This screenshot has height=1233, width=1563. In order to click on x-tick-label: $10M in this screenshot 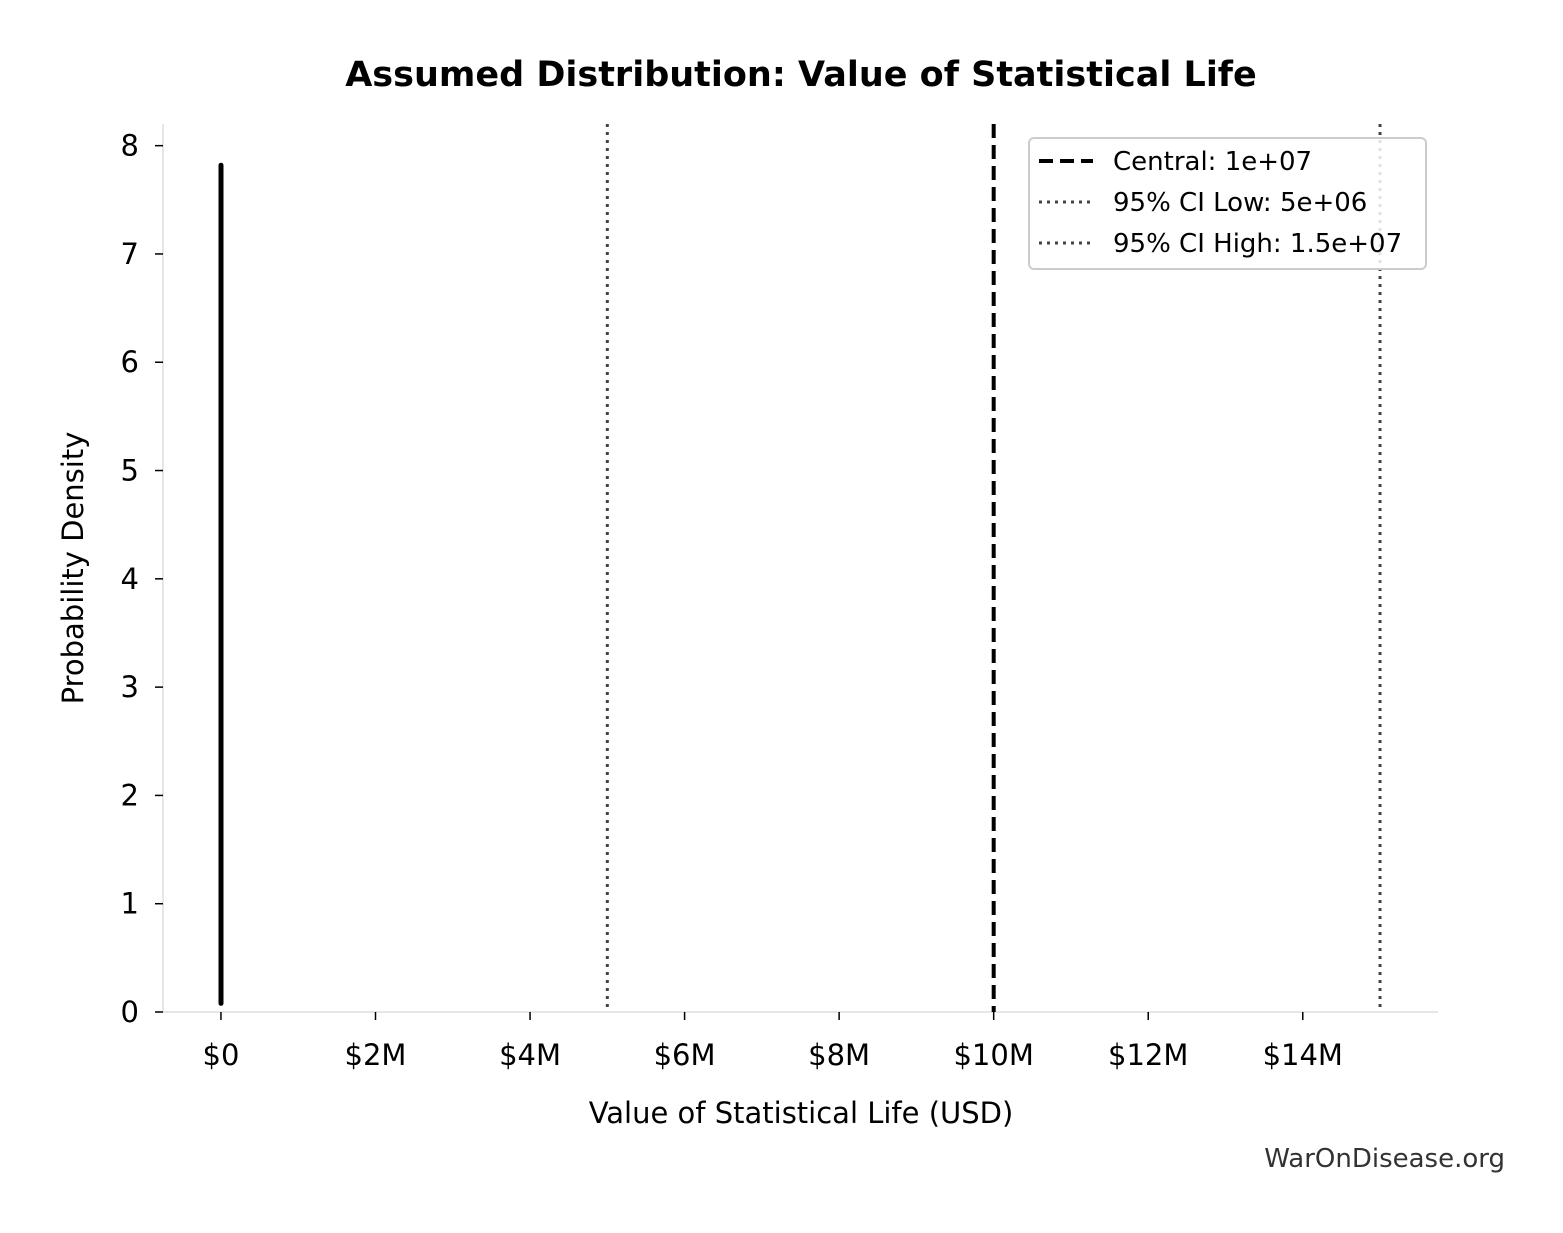, I will do `click(993, 1055)`.